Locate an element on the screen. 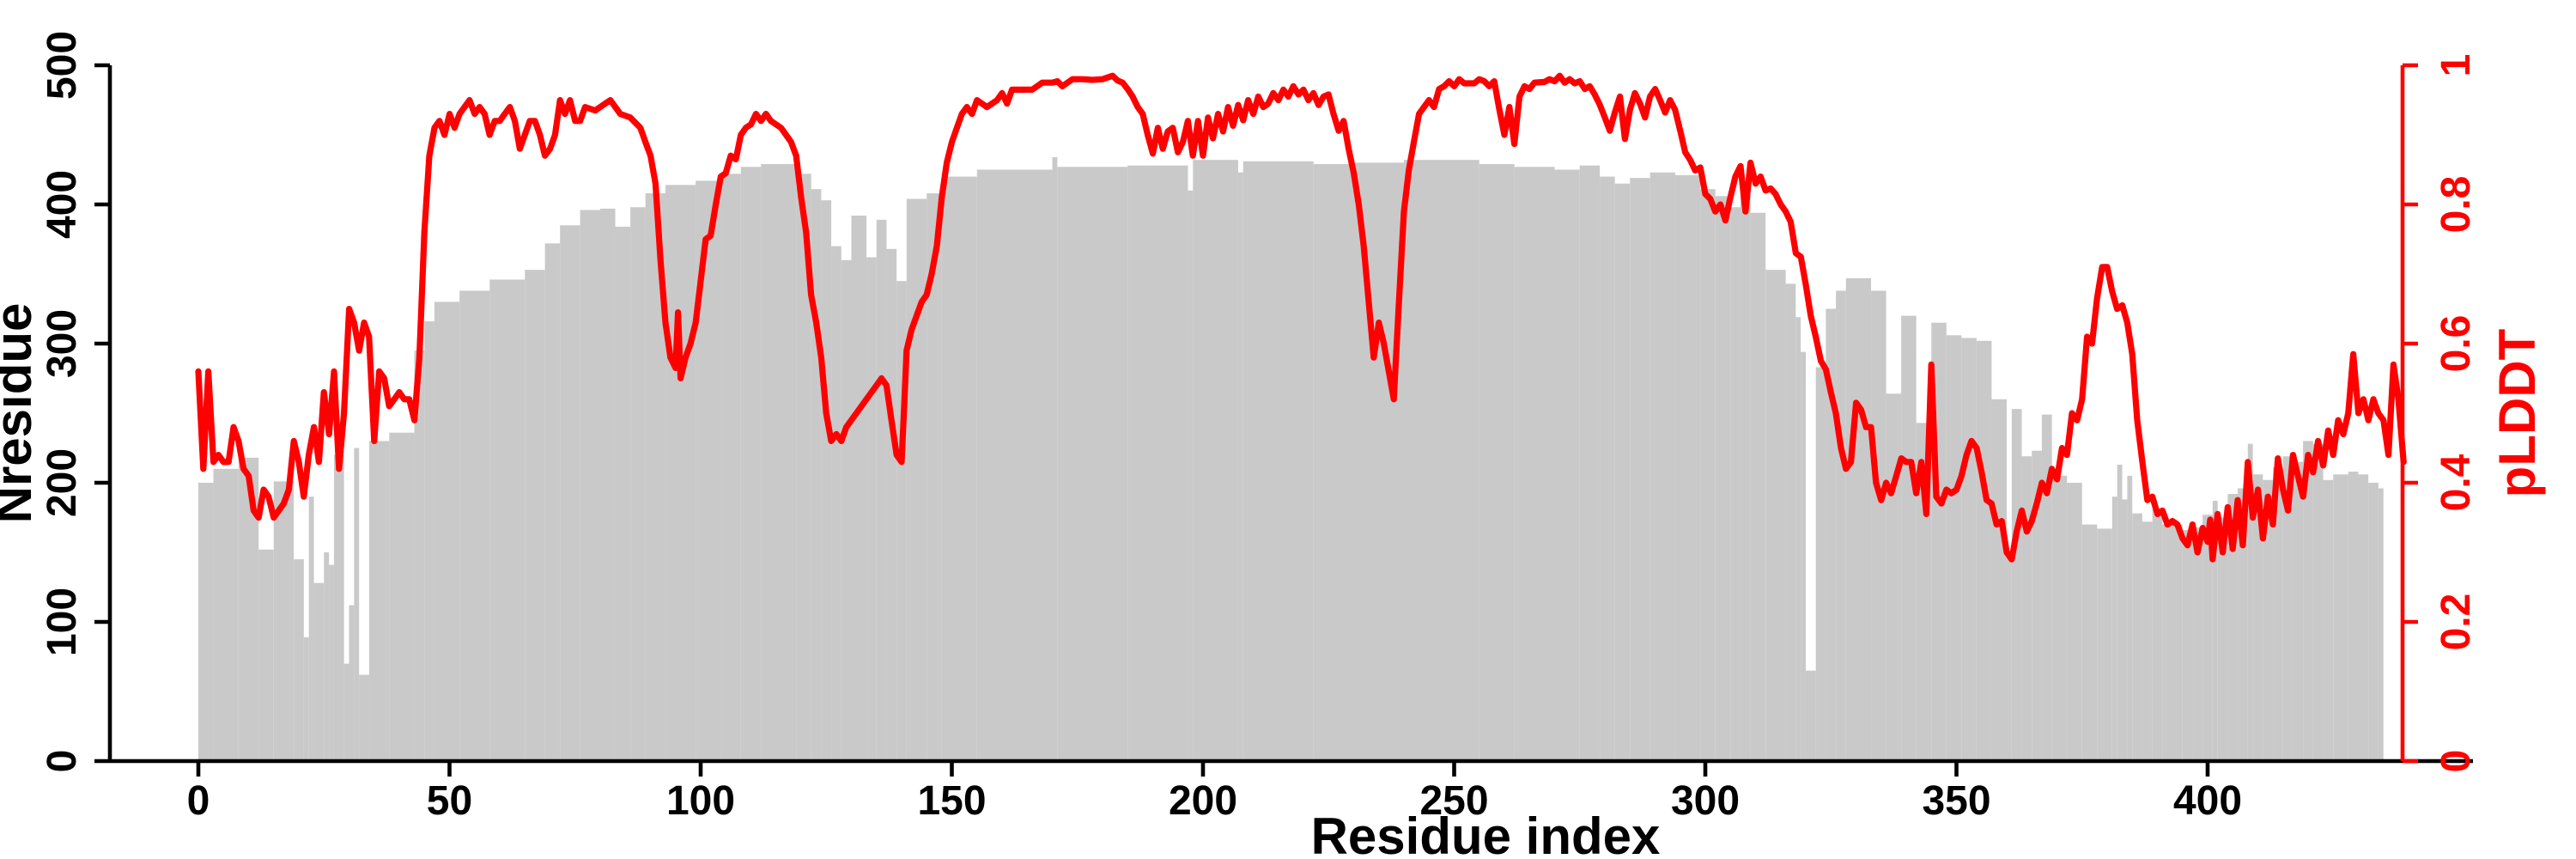 This screenshot has width=2576, height=859. svg-text: 500 is located at coordinates (62, 65).